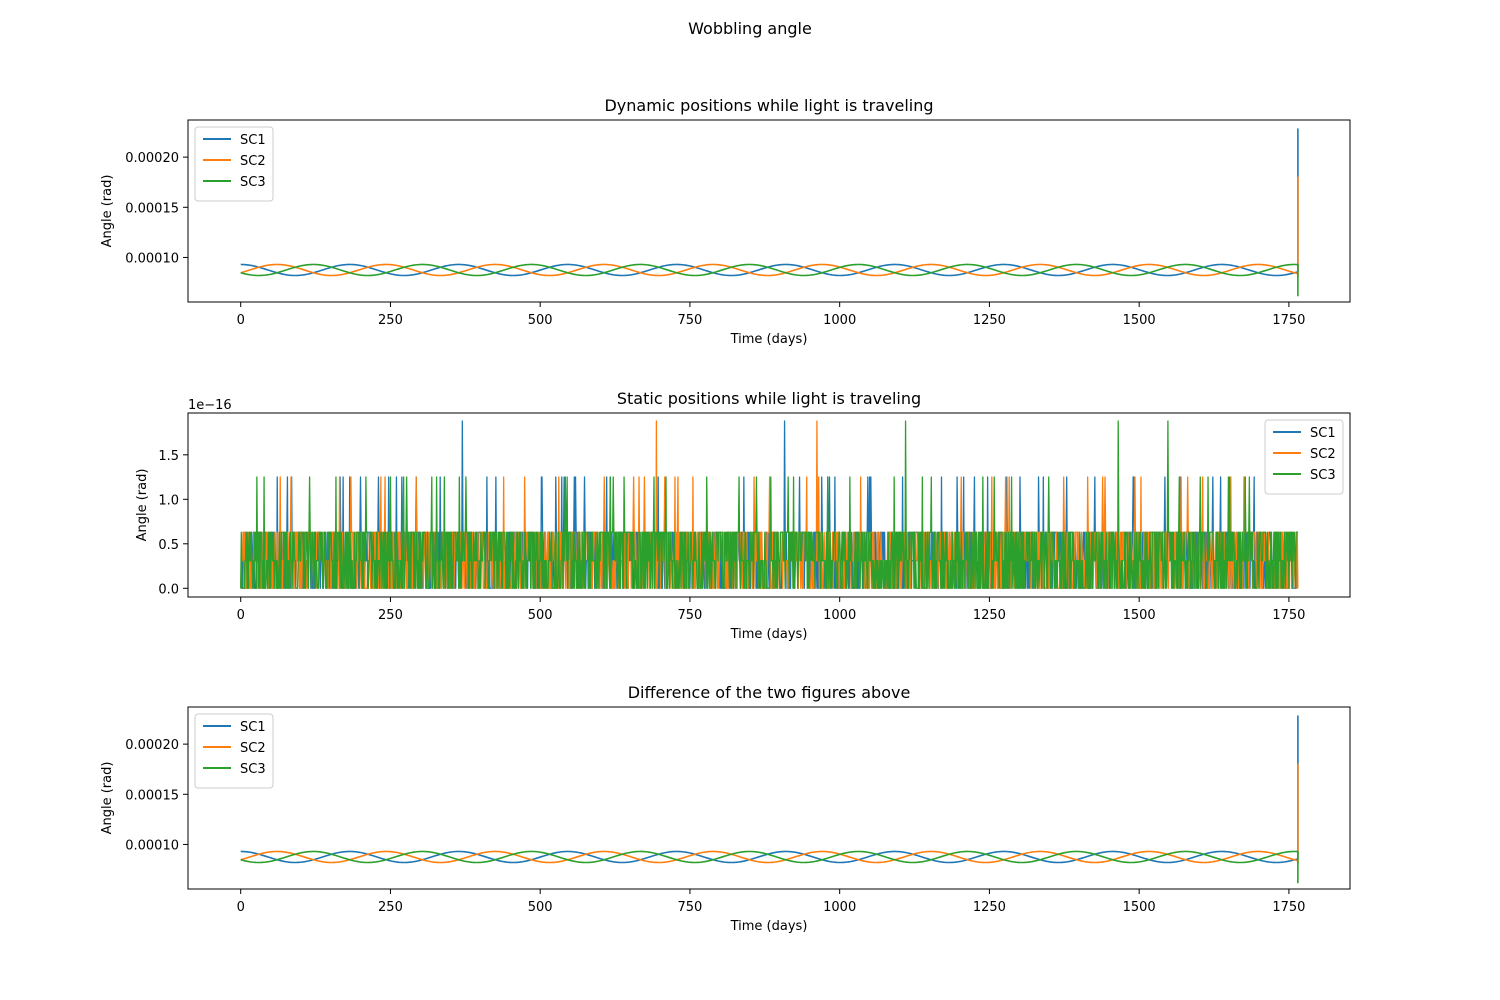 The height and width of the screenshot is (1000, 1500). Describe the element at coordinates (168, 589) in the screenshot. I see `y-tick-label: 0.0` at that location.